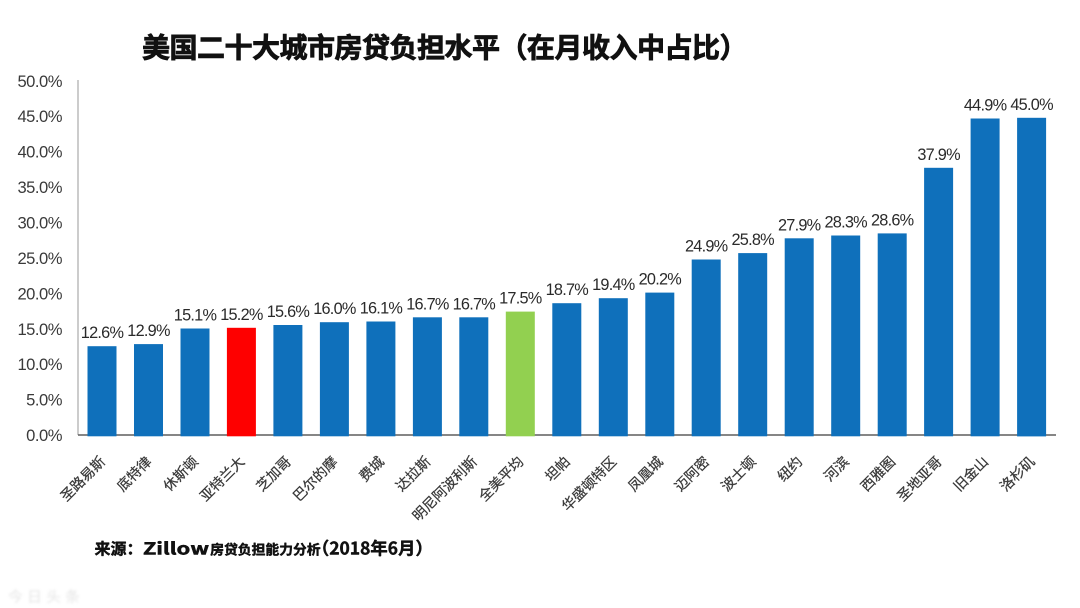 The image size is (1080, 608). What do you see at coordinates (288, 312) in the screenshot?
I see `svg-text: 15.6%` at bounding box center [288, 312].